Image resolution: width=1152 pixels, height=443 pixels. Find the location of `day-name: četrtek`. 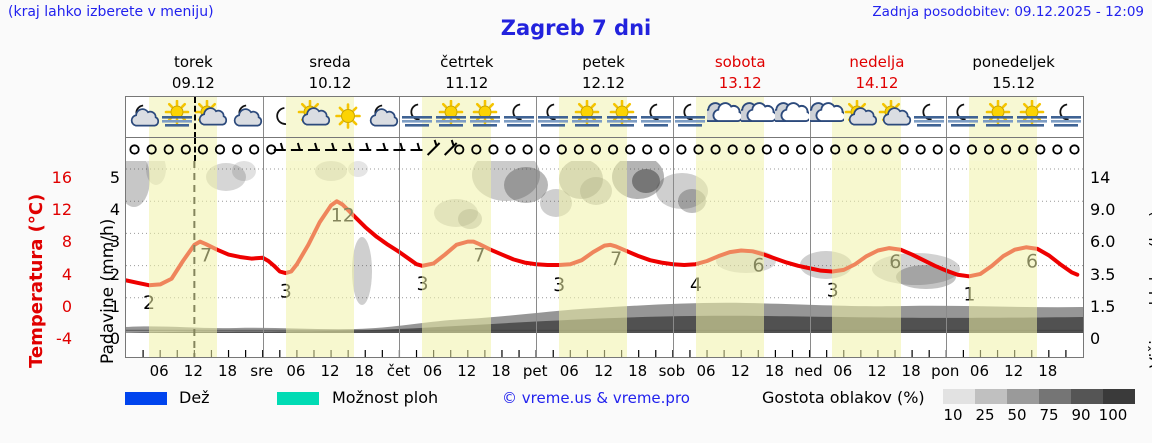

day-name: četrtek is located at coordinates (467, 62).